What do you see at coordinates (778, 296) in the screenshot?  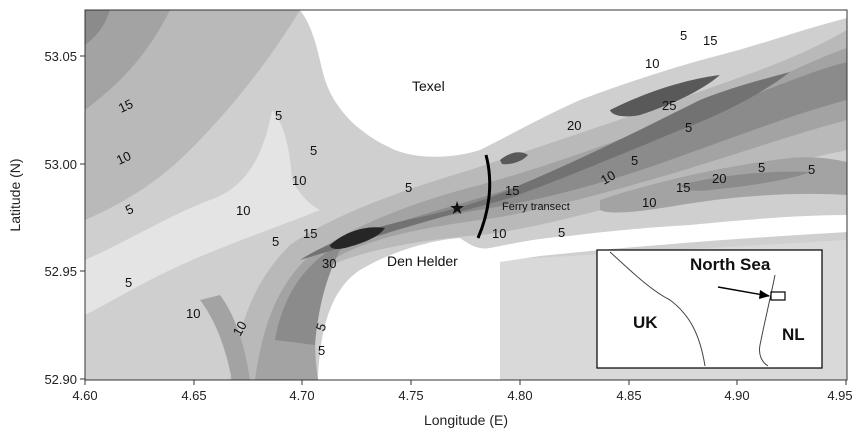 I see `inset-study-area-box` at bounding box center [778, 296].